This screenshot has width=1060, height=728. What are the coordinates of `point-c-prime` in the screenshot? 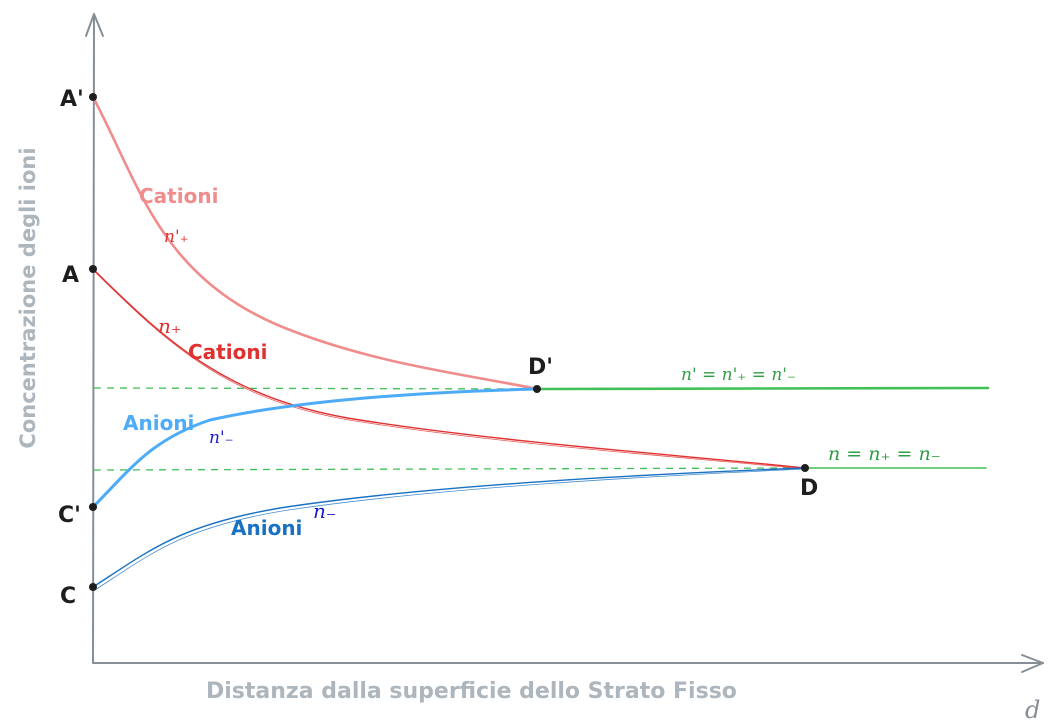 It's located at (93, 507).